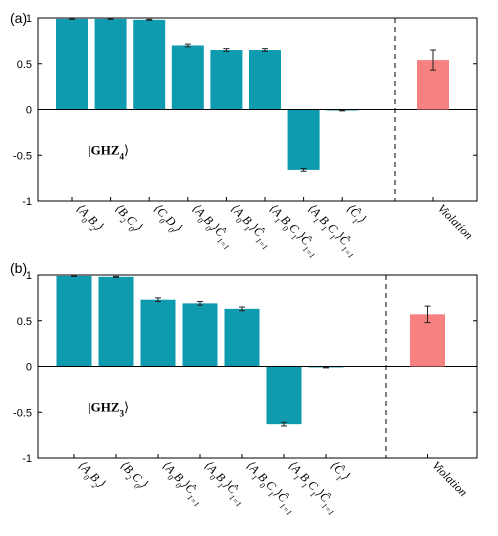 This screenshot has height=536, width=498. Describe the element at coordinates (18, 18) in the screenshot. I see `panel-label: (a)` at that location.